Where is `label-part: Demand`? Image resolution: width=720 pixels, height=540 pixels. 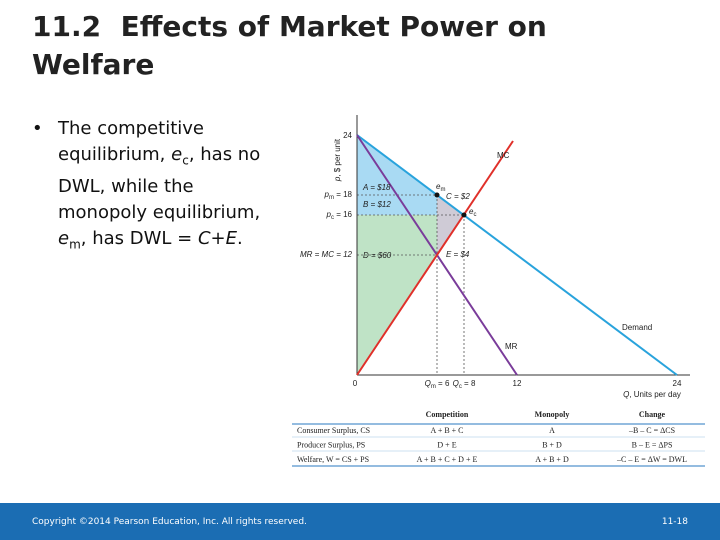 label-part: Demand is located at coordinates (637, 327).